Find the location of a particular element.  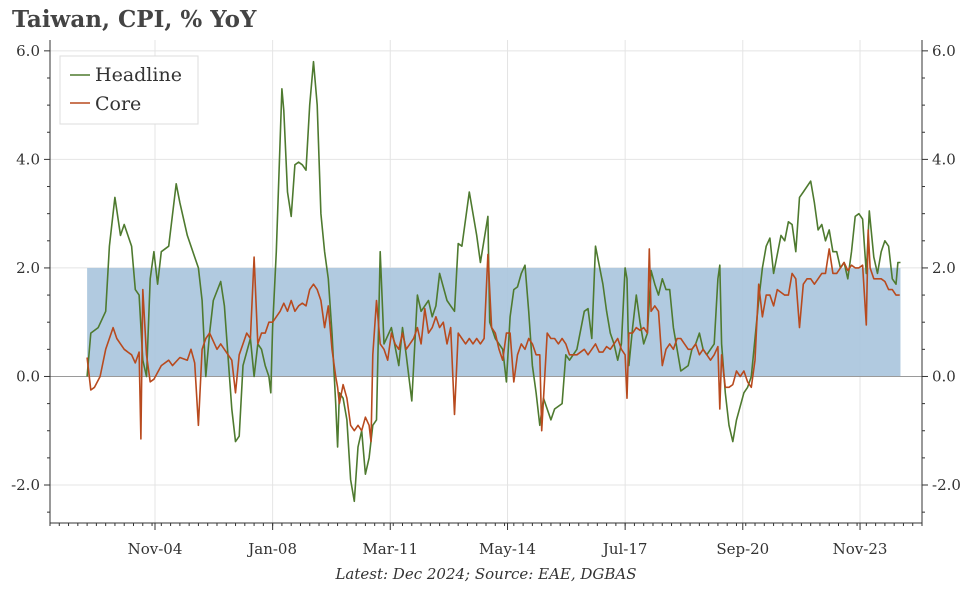

legend-label-headline: Headline is located at coordinates (138, 75).